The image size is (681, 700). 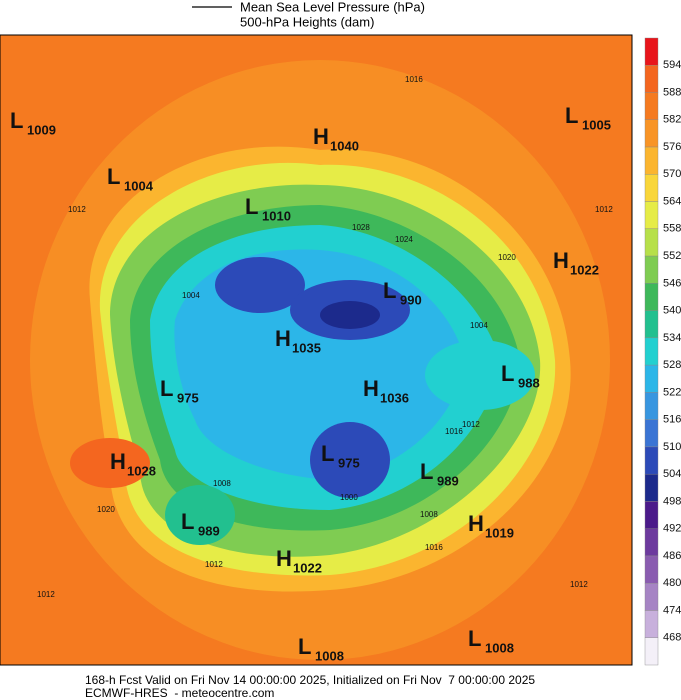 I want to click on colorbar-label: 564, so click(x=672, y=201).